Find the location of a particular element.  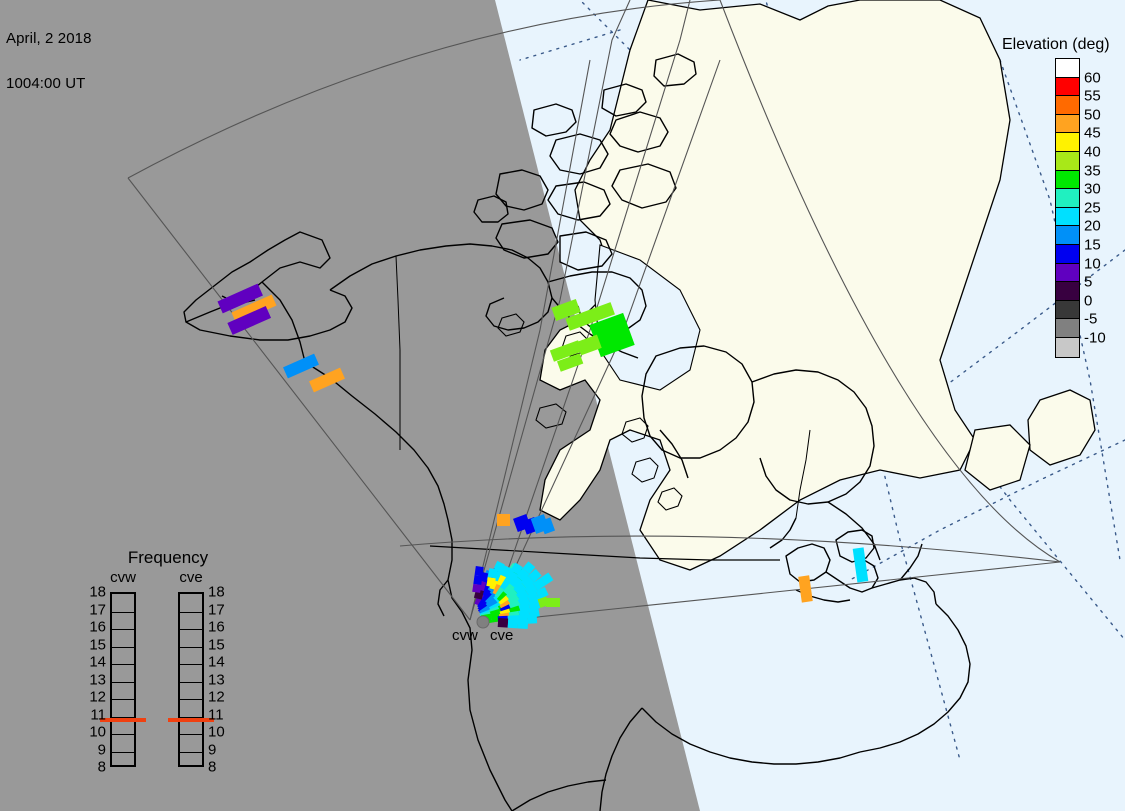

frequency-tick-cvw-14: 14 is located at coordinates (97, 662).